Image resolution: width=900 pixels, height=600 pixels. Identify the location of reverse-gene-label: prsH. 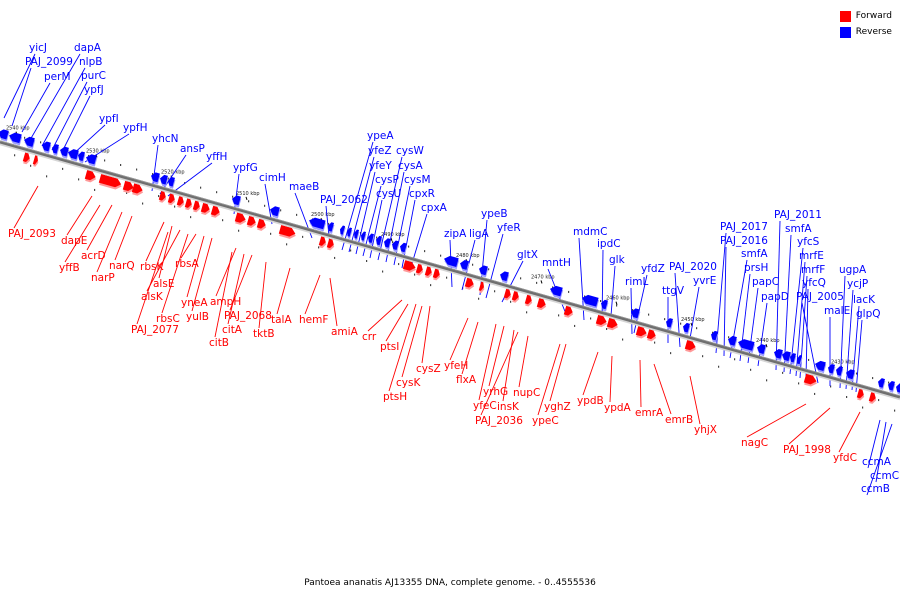
(756, 268).